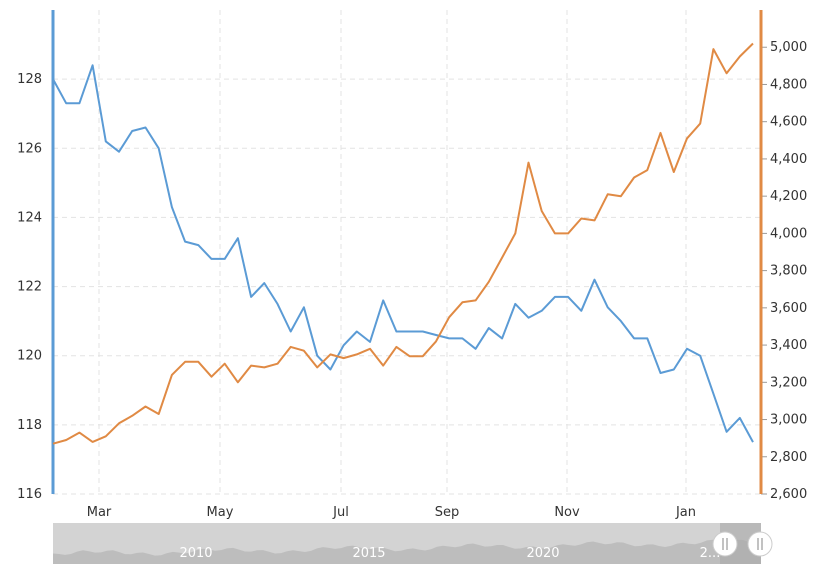  Describe the element at coordinates (788, 122) in the screenshot. I see `y-right-tick-label: 4,600` at that location.